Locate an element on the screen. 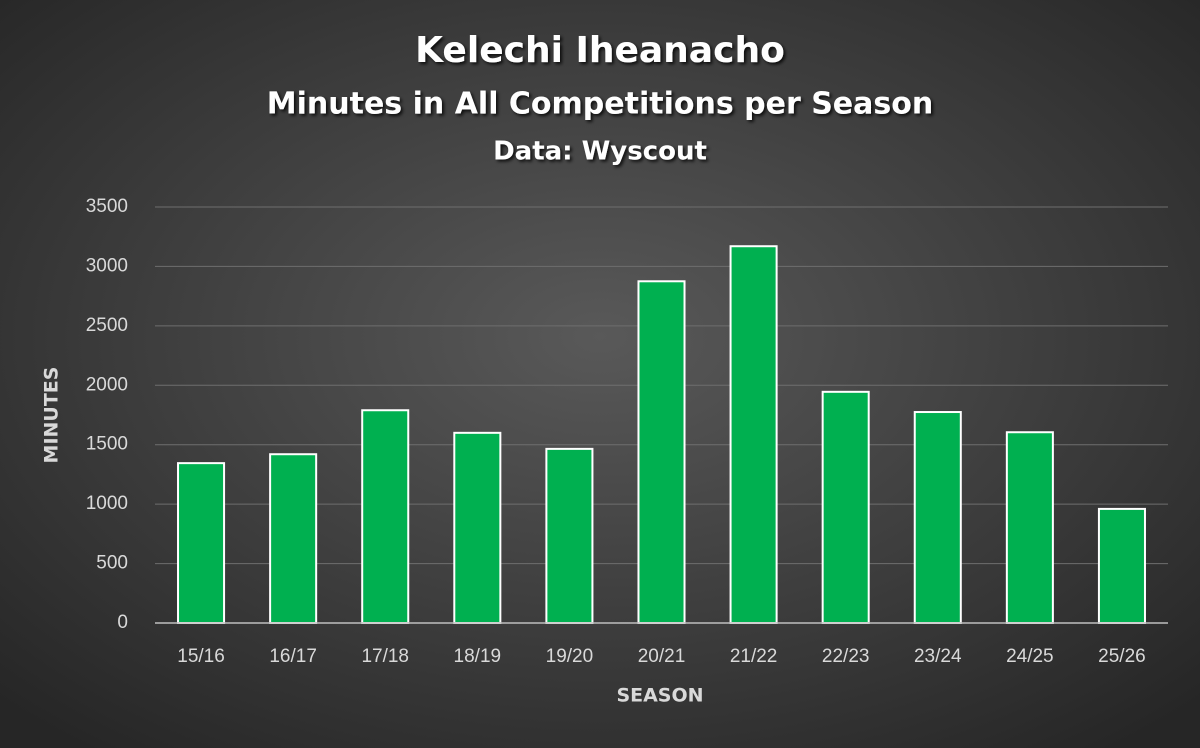  x-tick-label: 23/24 is located at coordinates (938, 656).